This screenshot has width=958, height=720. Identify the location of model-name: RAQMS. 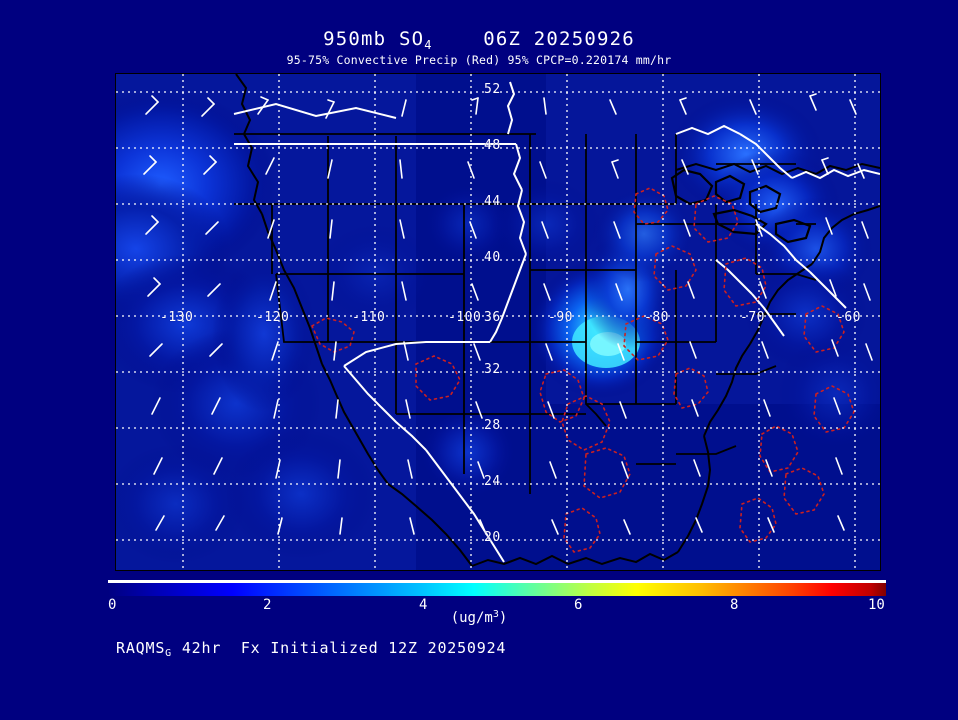
(141, 648).